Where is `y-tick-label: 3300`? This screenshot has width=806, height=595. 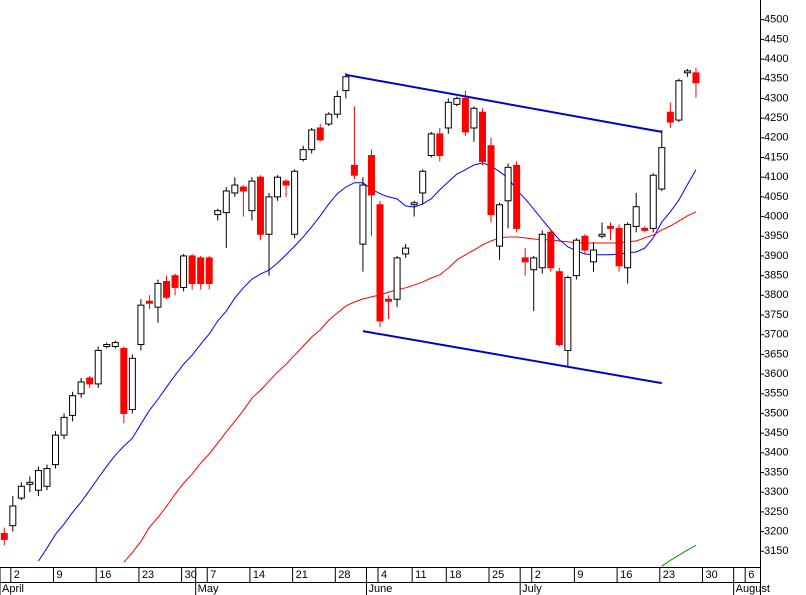
y-tick-label: 3300 is located at coordinates (776, 492).